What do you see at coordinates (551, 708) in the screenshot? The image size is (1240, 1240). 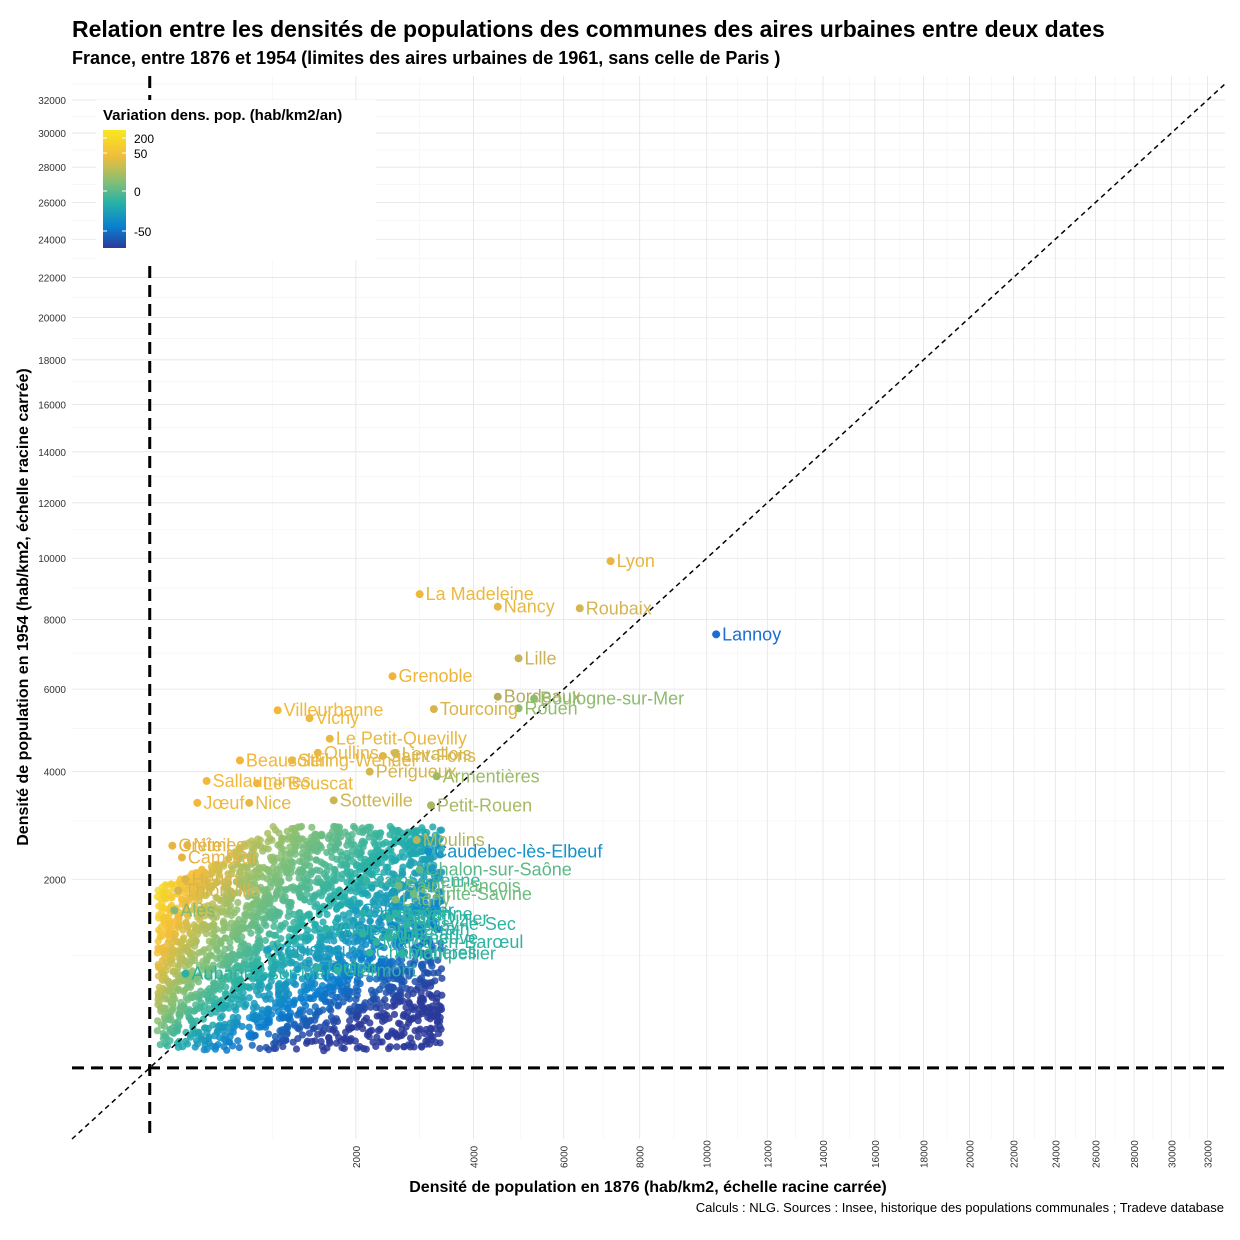 I see `point-label: Rouen` at bounding box center [551, 708].